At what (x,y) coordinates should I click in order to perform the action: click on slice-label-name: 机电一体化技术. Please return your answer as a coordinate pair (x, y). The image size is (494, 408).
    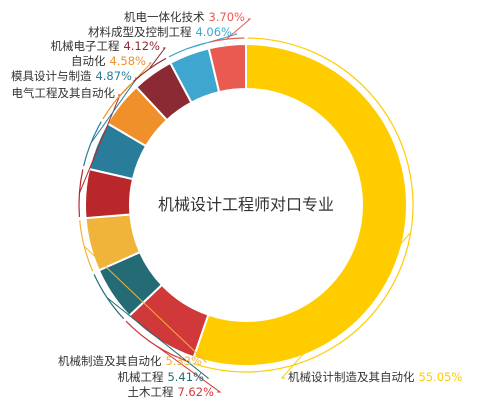
    Looking at the image, I should click on (164, 17).